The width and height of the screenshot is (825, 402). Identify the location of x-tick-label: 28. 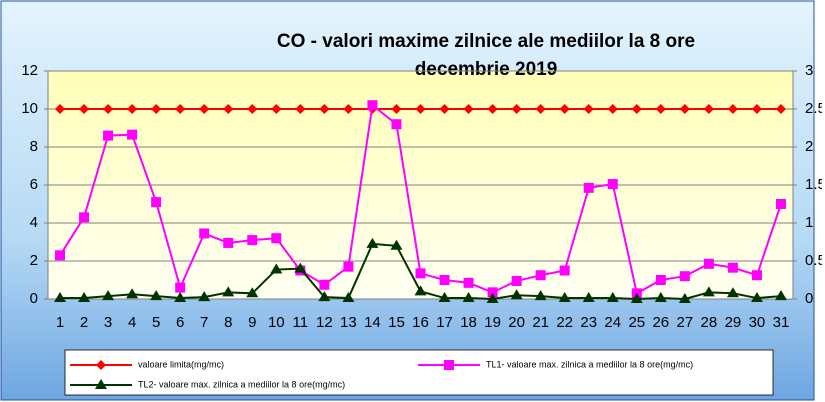
(709, 322).